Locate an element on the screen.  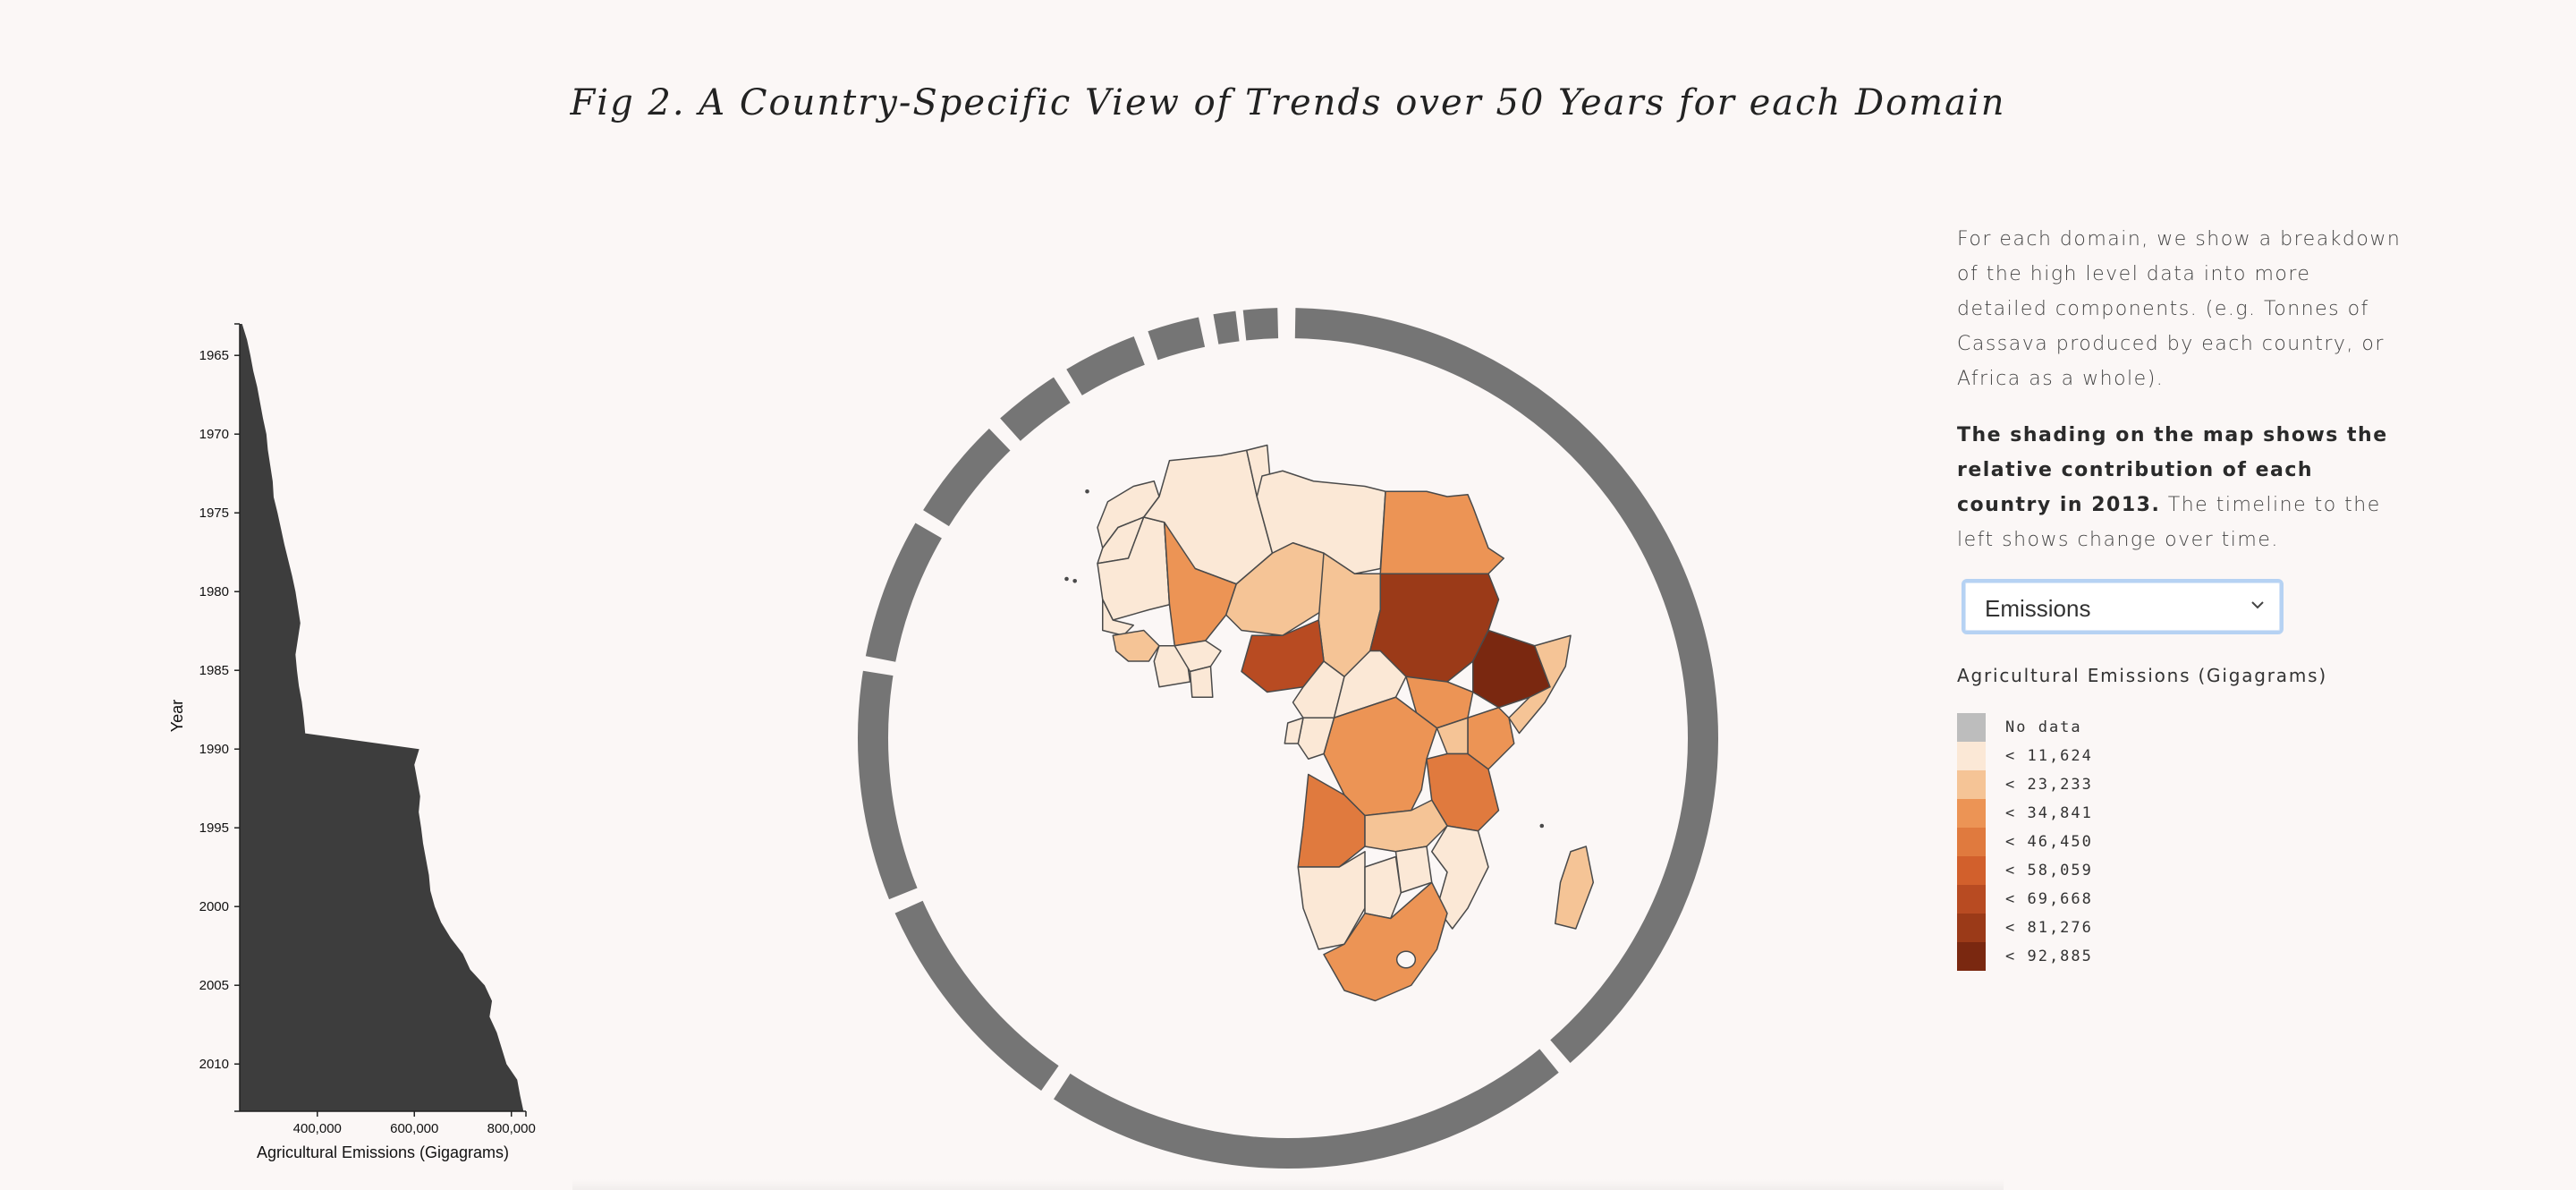
legend-label: < 23,233 is located at coordinates (2049, 785).